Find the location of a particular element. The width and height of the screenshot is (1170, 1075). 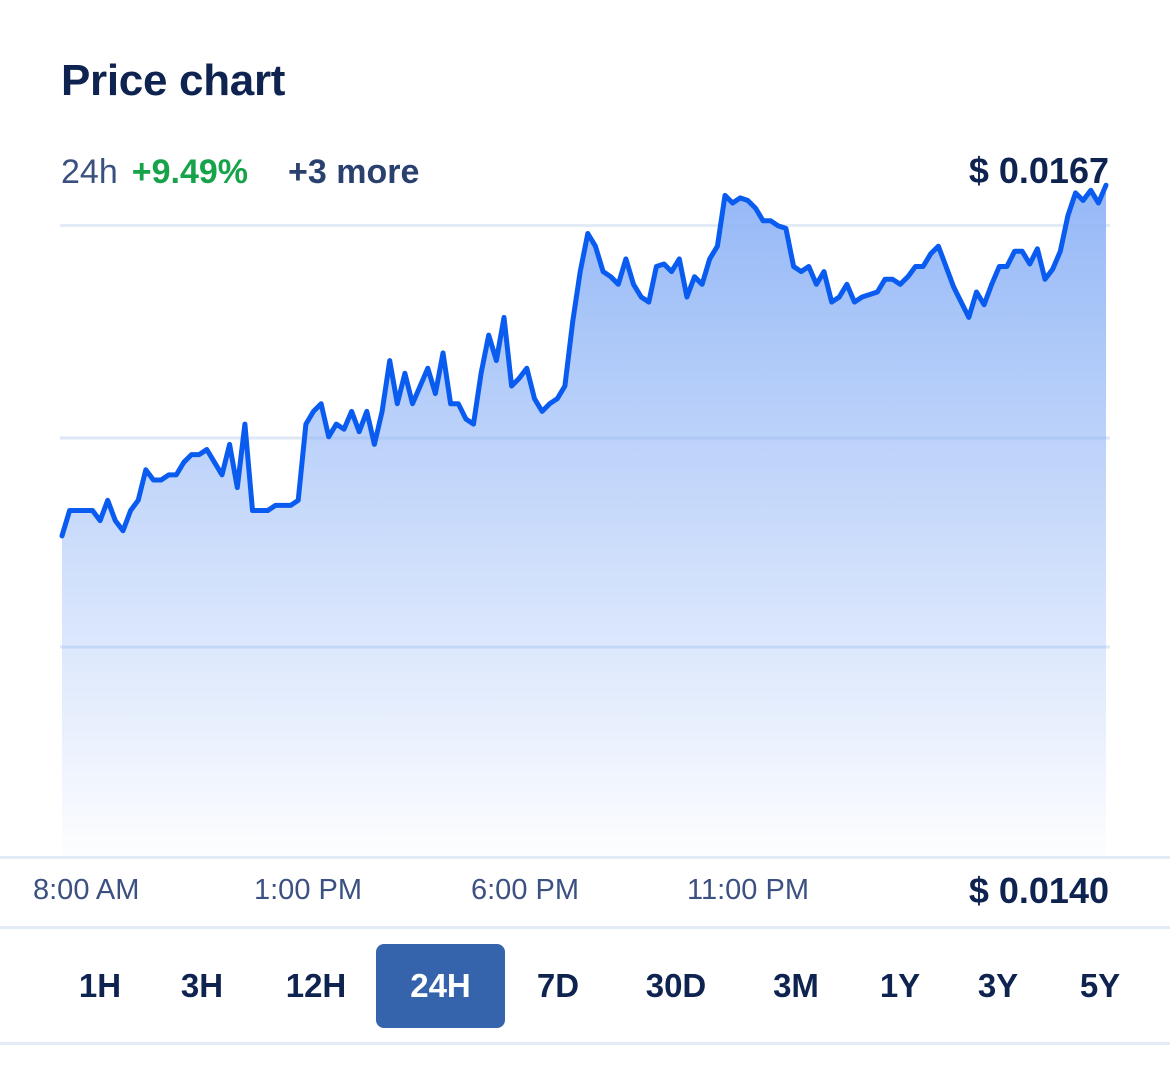

change-percent: +9.49% is located at coordinates (189, 171).